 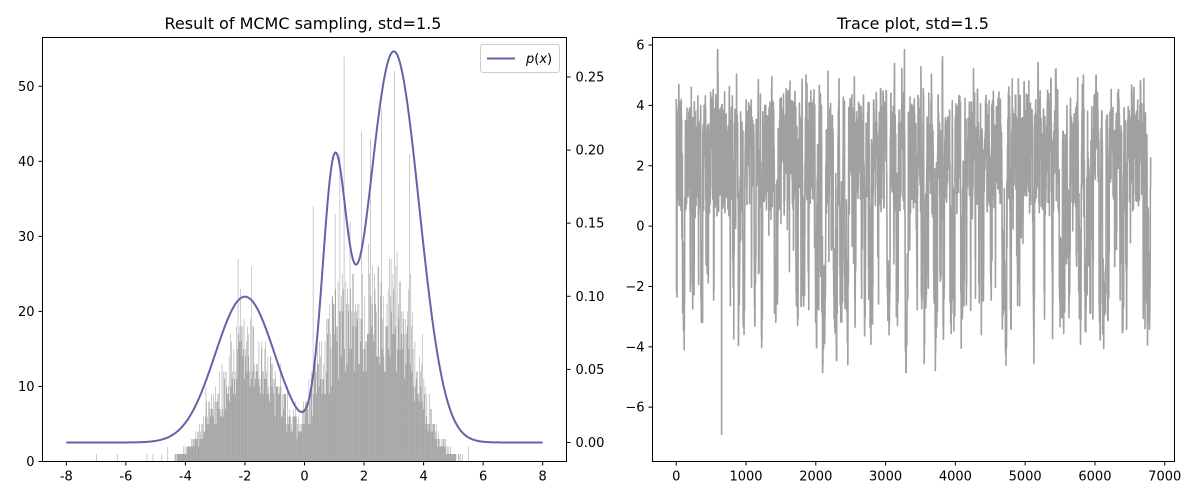 I want to click on x-axis-ticks-left: -8 -6 -4 -2 0 2 4 6 8, so click(x=303, y=473).